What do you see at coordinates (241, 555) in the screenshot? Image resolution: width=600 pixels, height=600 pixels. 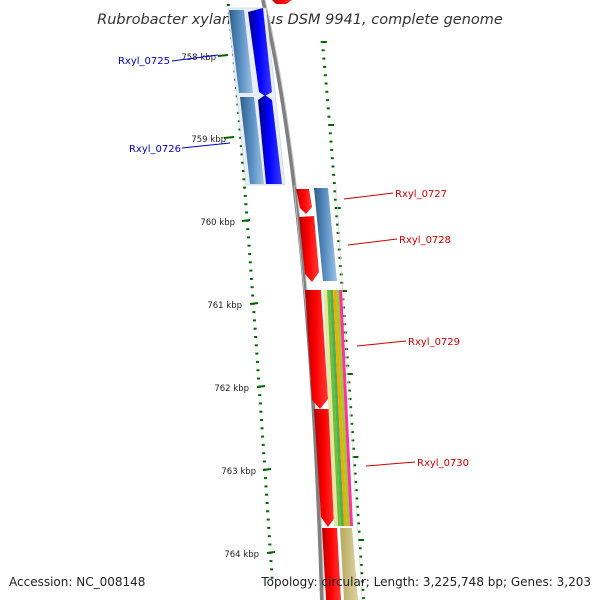 I see `scale-label-764: 764 kbp` at bounding box center [241, 555].